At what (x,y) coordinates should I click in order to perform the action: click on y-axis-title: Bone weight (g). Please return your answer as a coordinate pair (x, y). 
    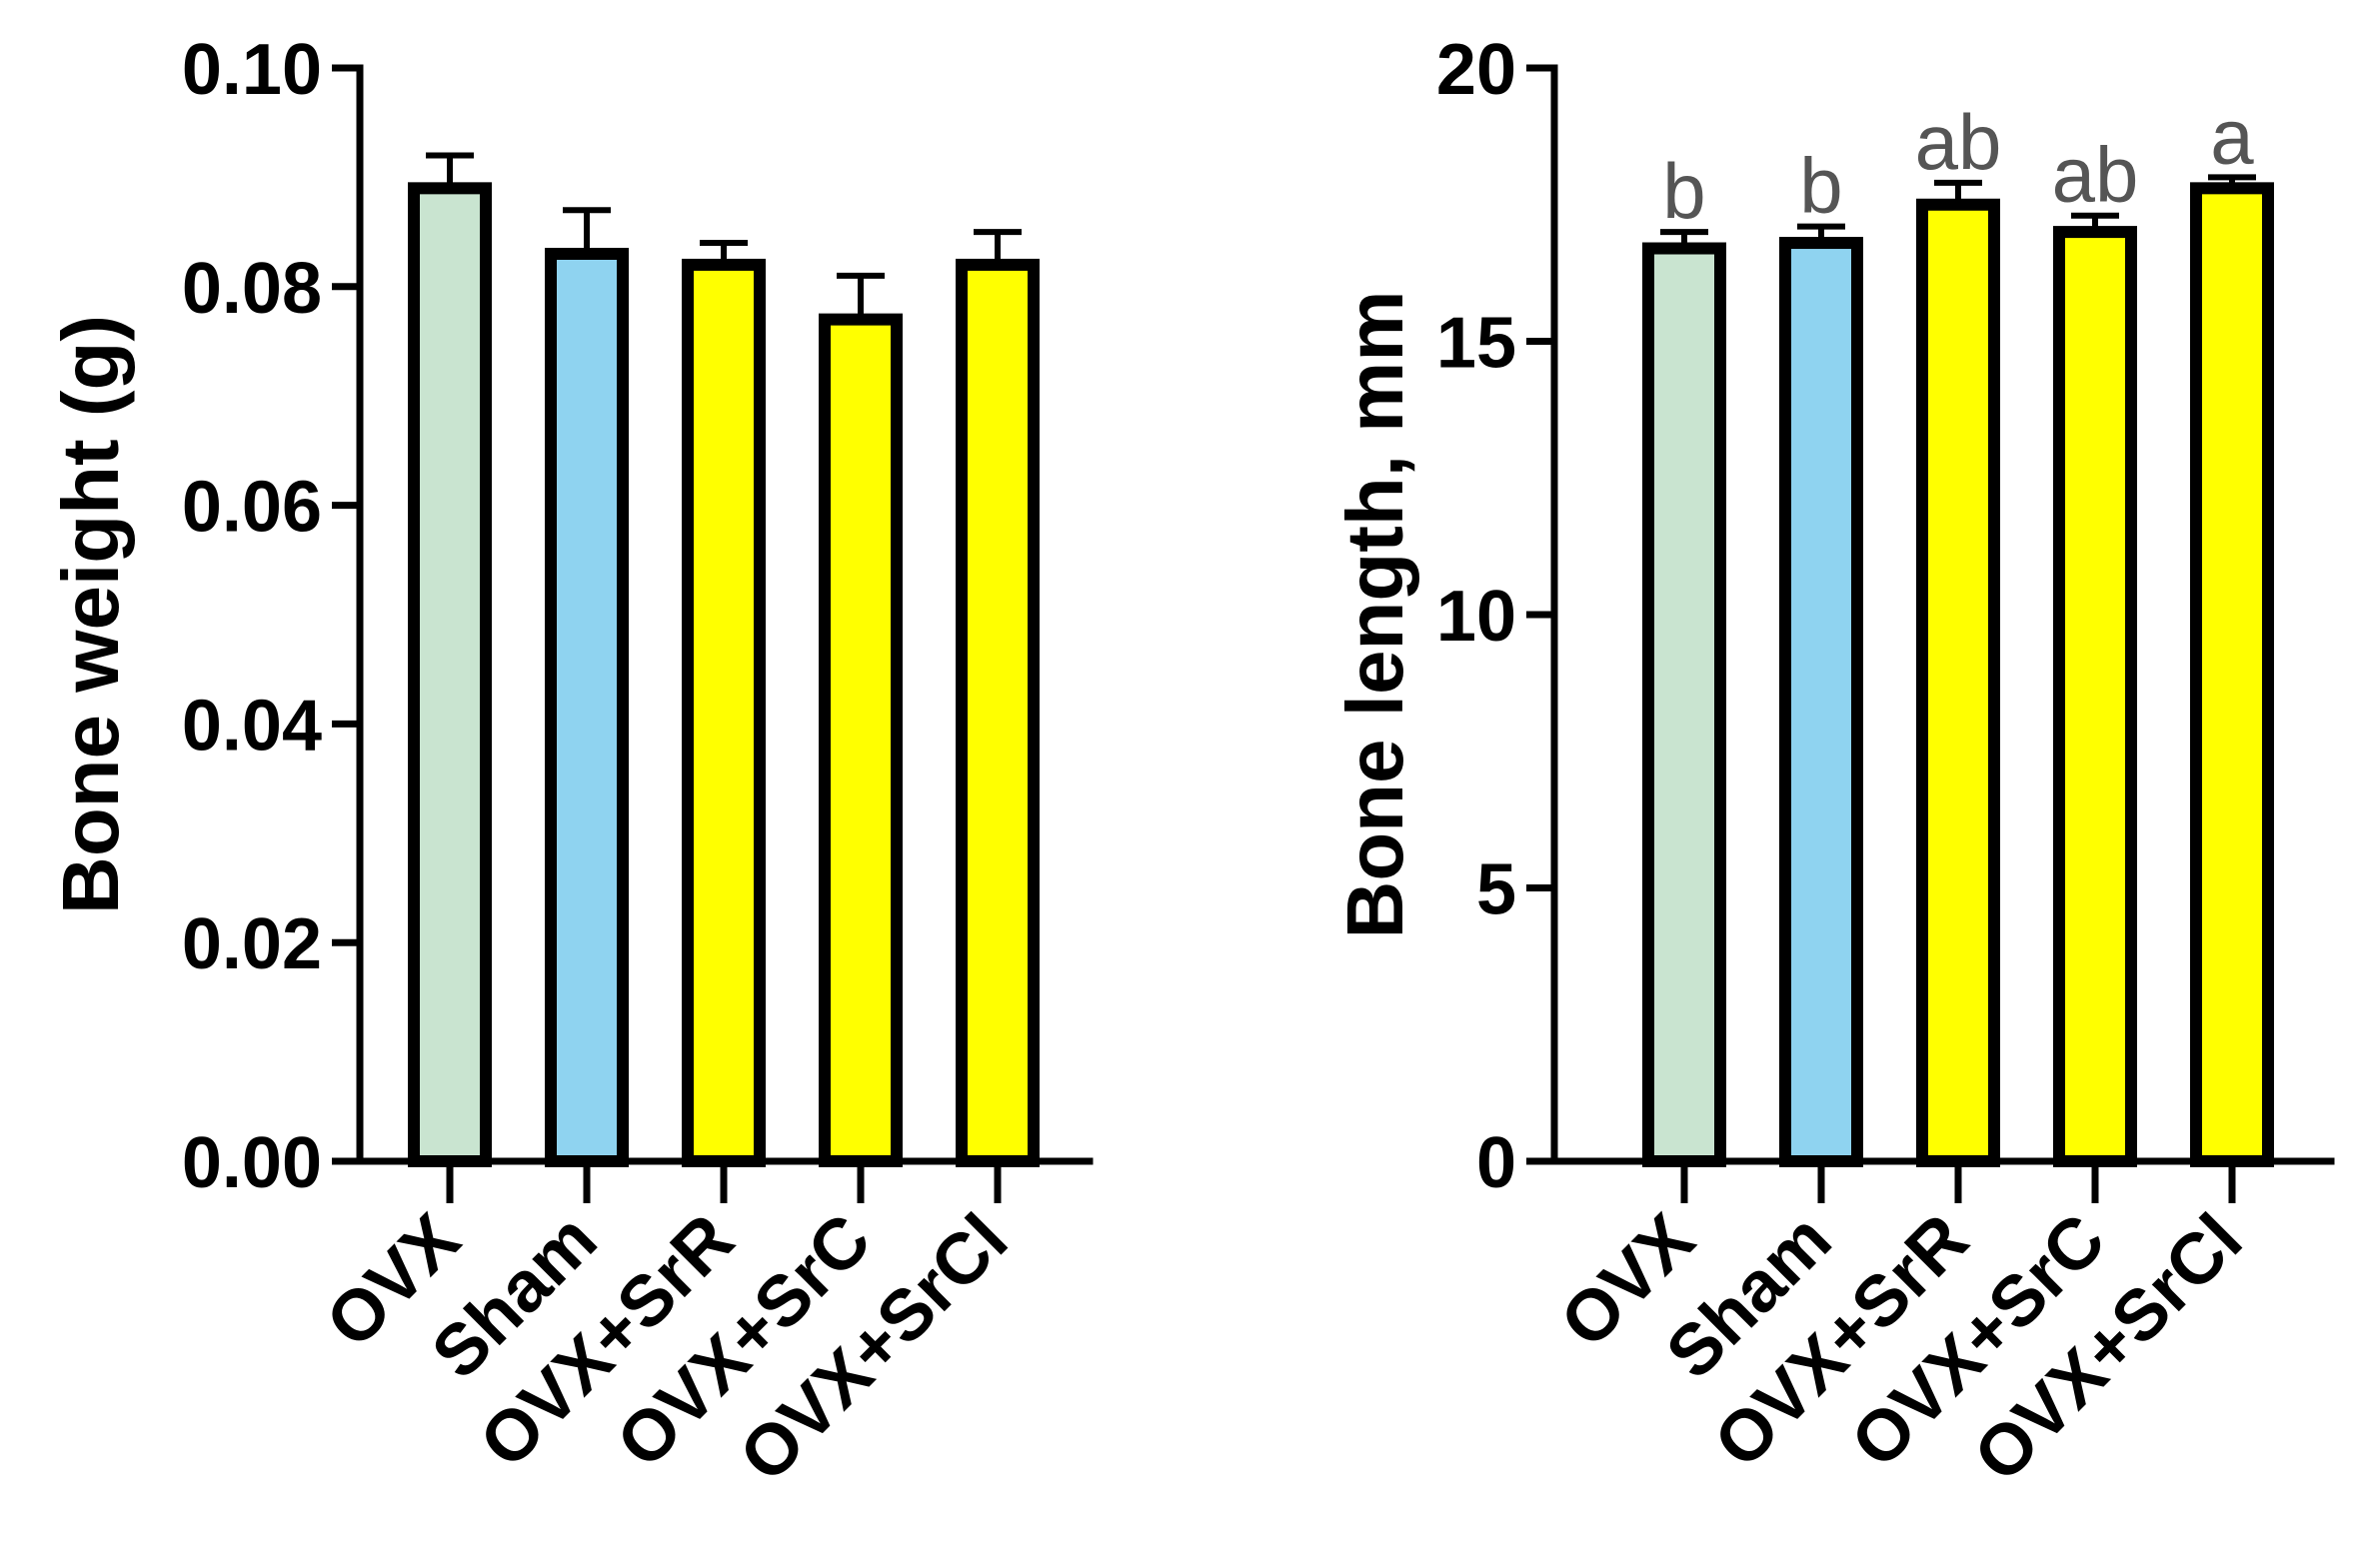
    Looking at the image, I should click on (90, 614).